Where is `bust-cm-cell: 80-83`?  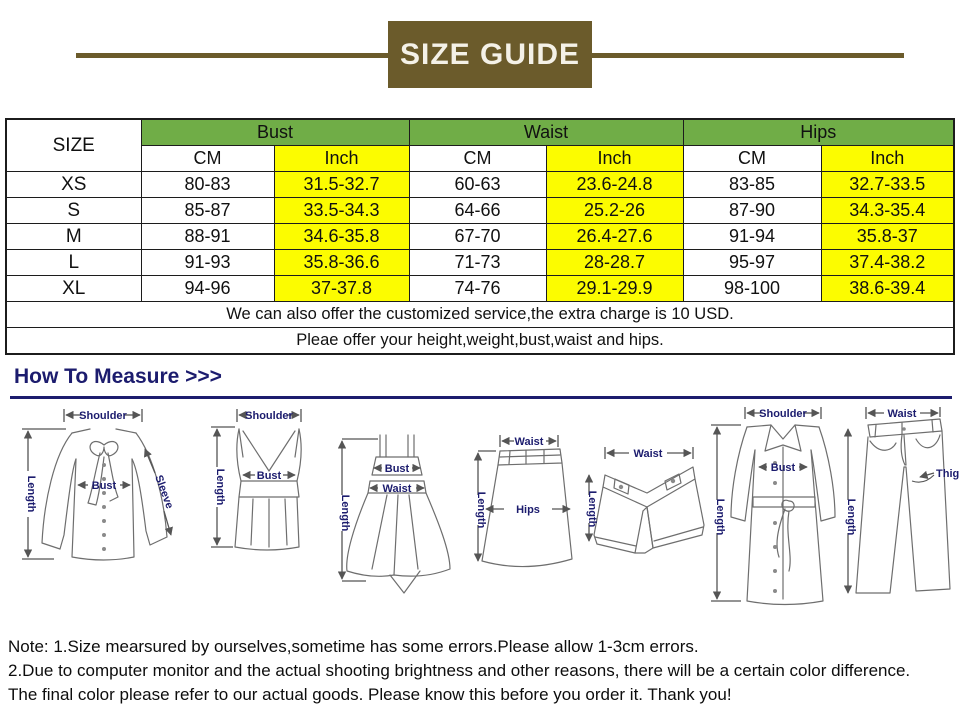 bust-cm-cell: 80-83 is located at coordinates (207, 184).